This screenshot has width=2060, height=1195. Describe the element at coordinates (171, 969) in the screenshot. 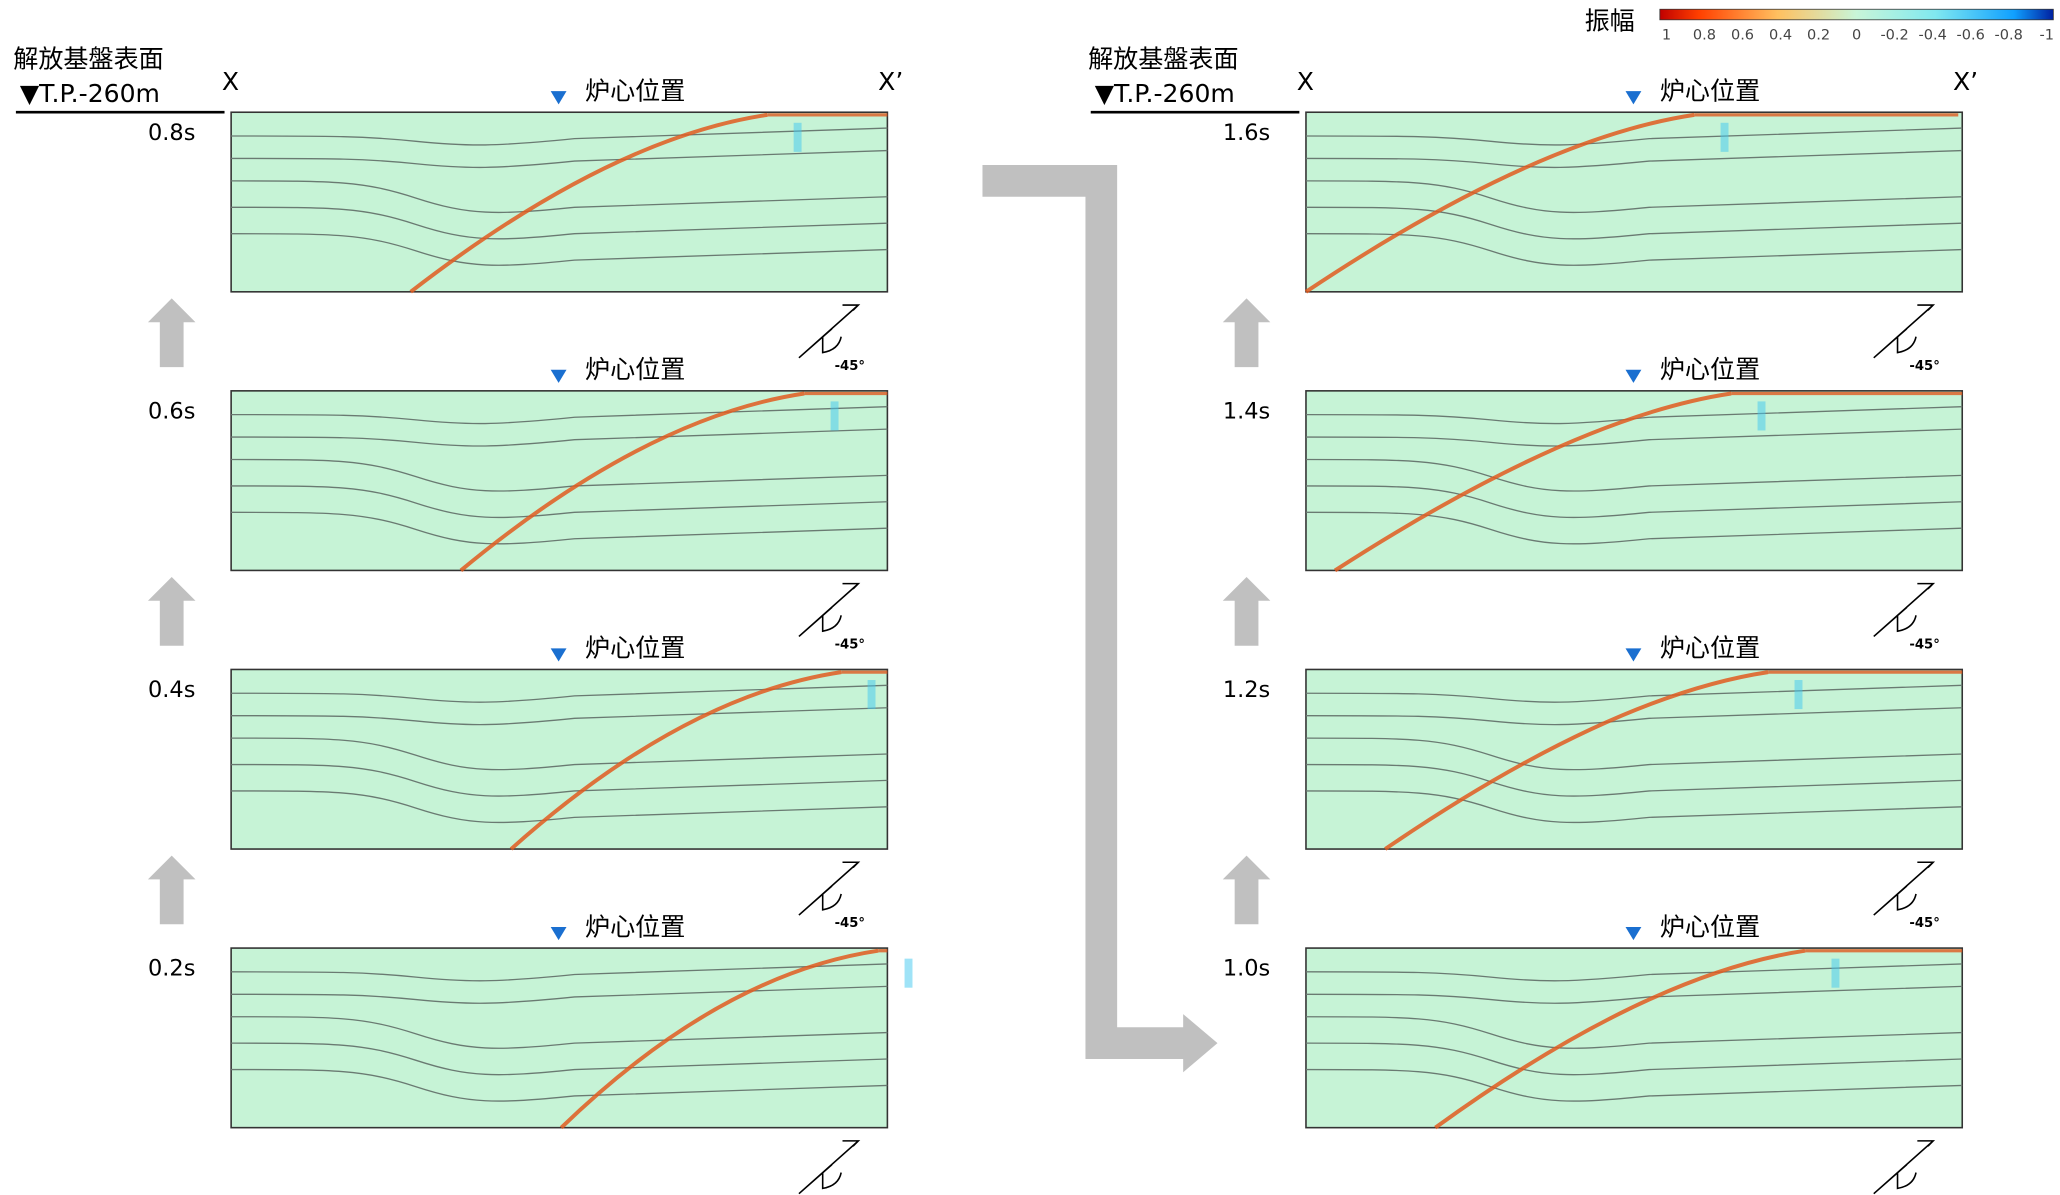

I see `time-label: 0.2s` at that location.